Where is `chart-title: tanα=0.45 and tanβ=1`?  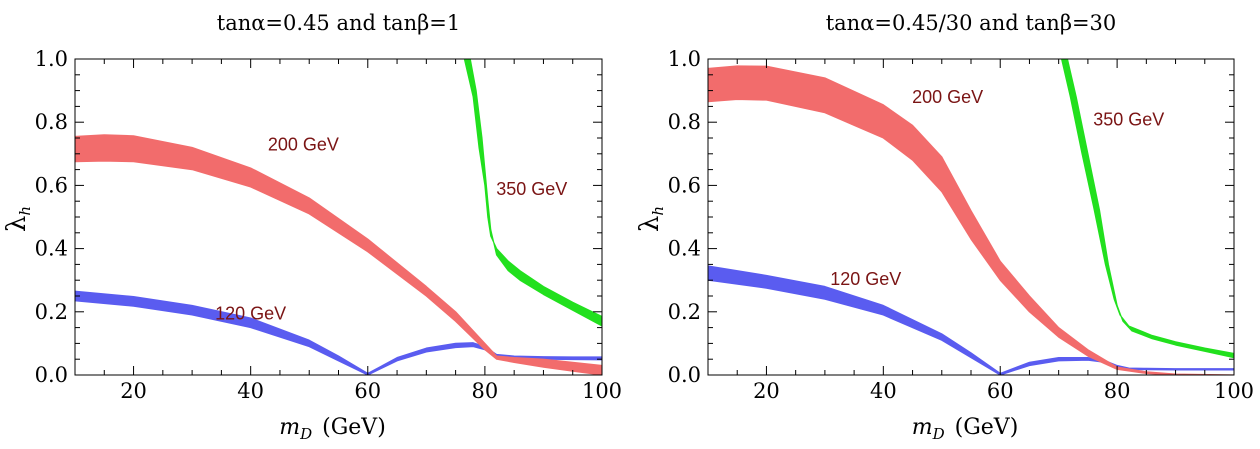 chart-title: tanα=0.45 and tanβ=1 is located at coordinates (338, 23).